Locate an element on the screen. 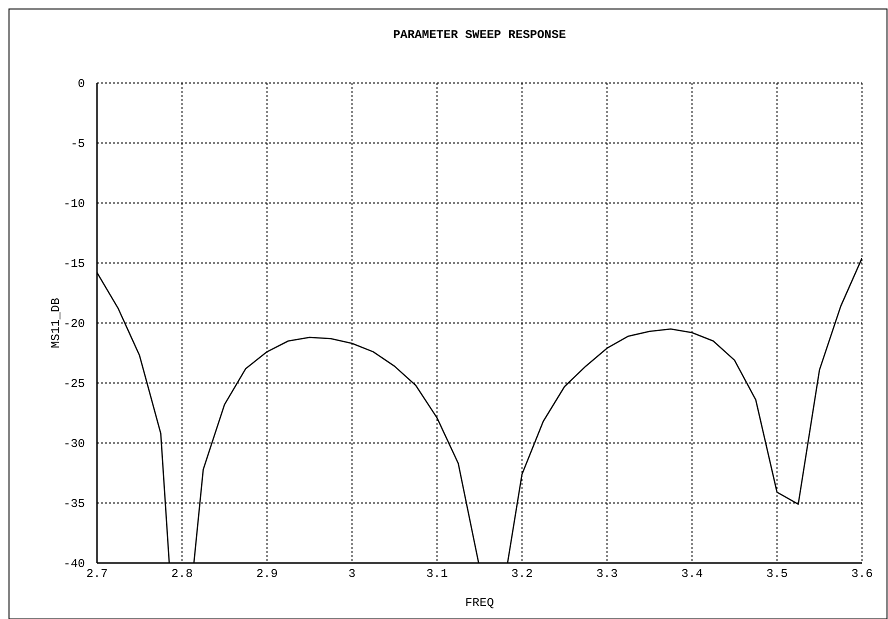 The height and width of the screenshot is (619, 888). x-tick-label: 3.6 is located at coordinates (862, 574).